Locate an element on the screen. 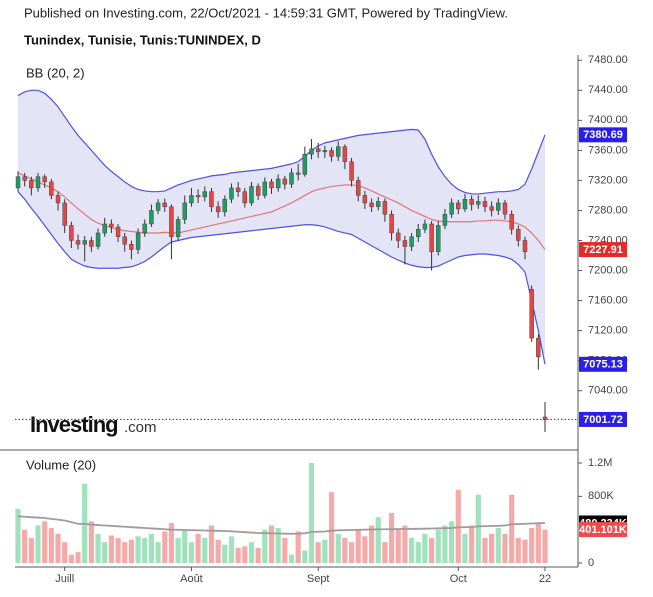 The image size is (653, 597). y-tick-label: 7440.00 is located at coordinates (608, 90).